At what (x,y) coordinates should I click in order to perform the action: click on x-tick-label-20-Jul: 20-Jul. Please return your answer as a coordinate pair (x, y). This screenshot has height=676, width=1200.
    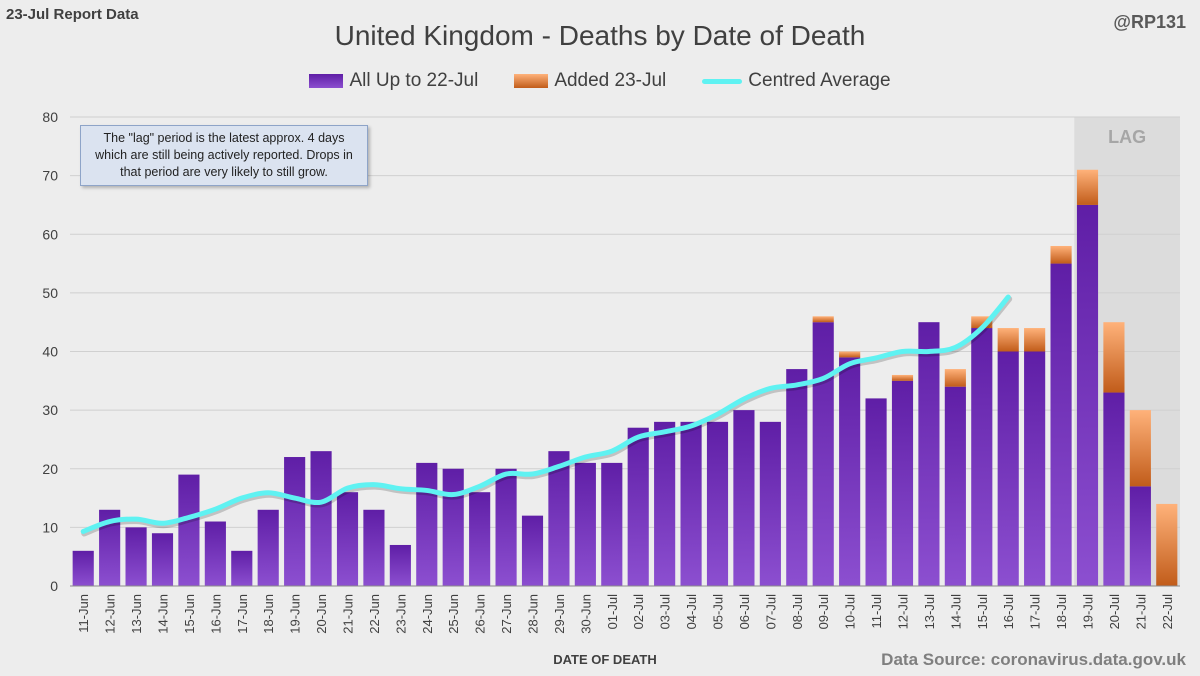
    Looking at the image, I should click on (1114, 612).